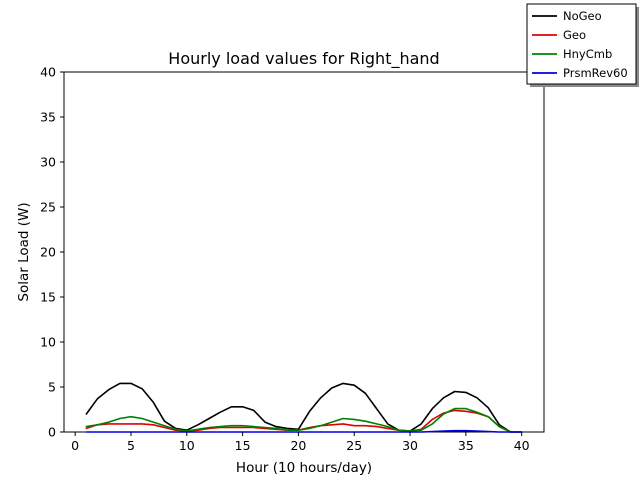 This screenshot has width=640, height=480. Describe the element at coordinates (48, 117) in the screenshot. I see `y-tick-label: 35` at that location.